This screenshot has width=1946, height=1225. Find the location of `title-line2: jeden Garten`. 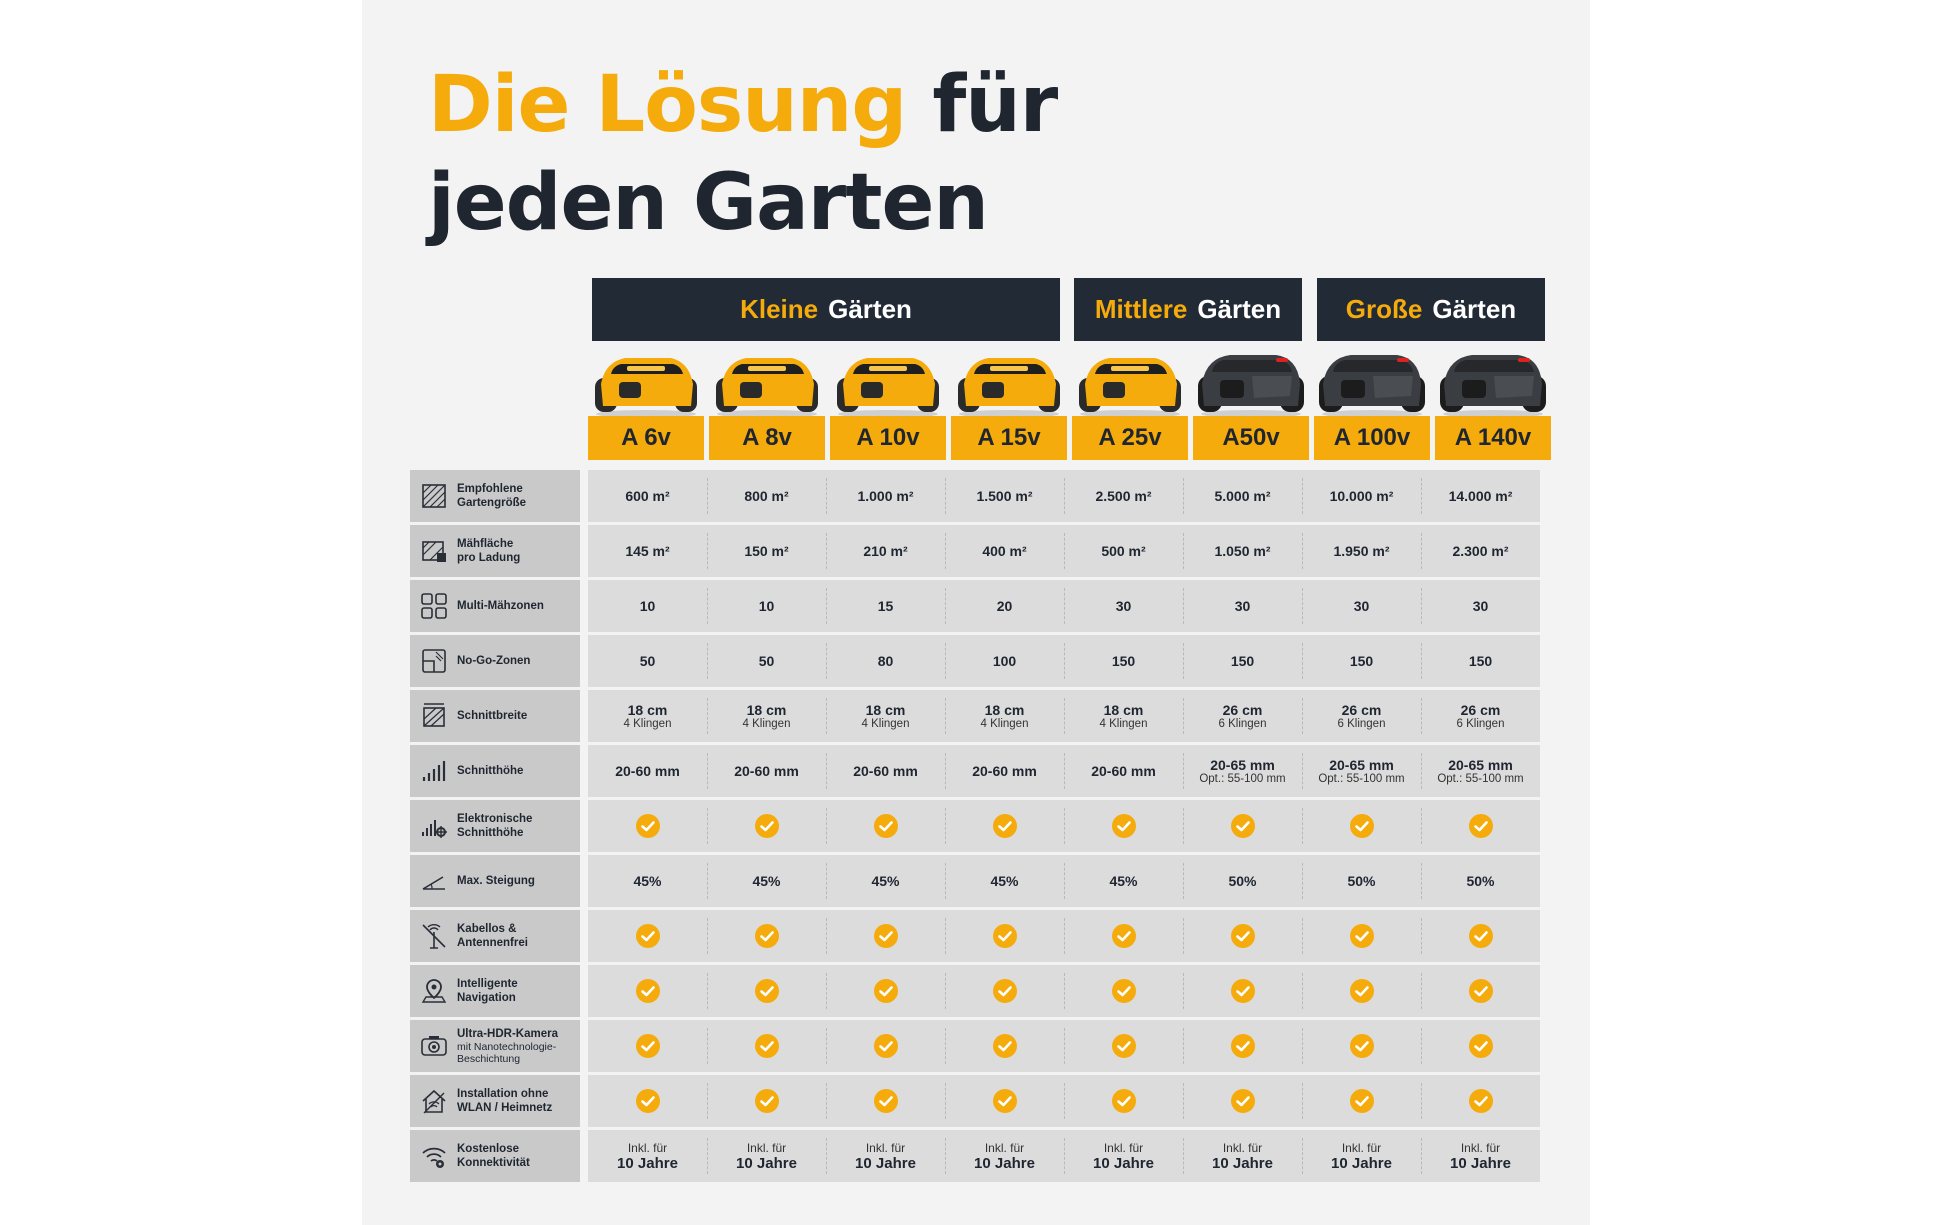

title-line2: jeden Garten is located at coordinates (708, 203).